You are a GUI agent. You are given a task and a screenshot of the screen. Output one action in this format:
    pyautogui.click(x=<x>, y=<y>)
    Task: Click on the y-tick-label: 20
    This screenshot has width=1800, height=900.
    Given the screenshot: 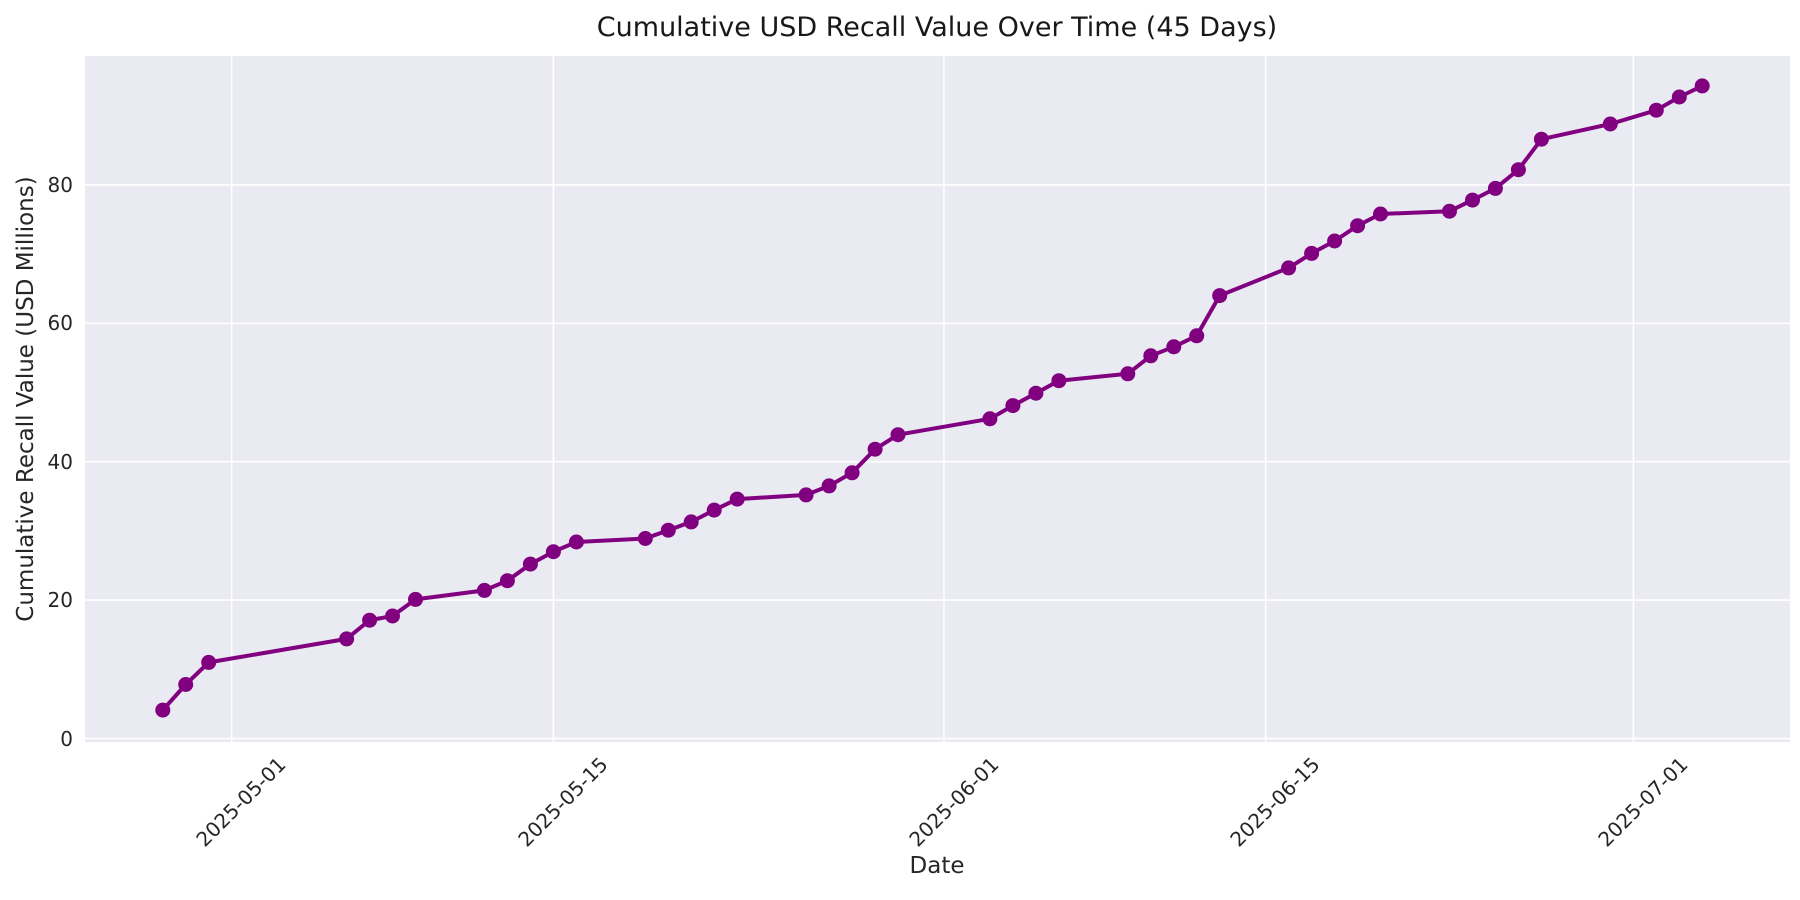 What is the action you would take?
    pyautogui.click(x=60, y=600)
    